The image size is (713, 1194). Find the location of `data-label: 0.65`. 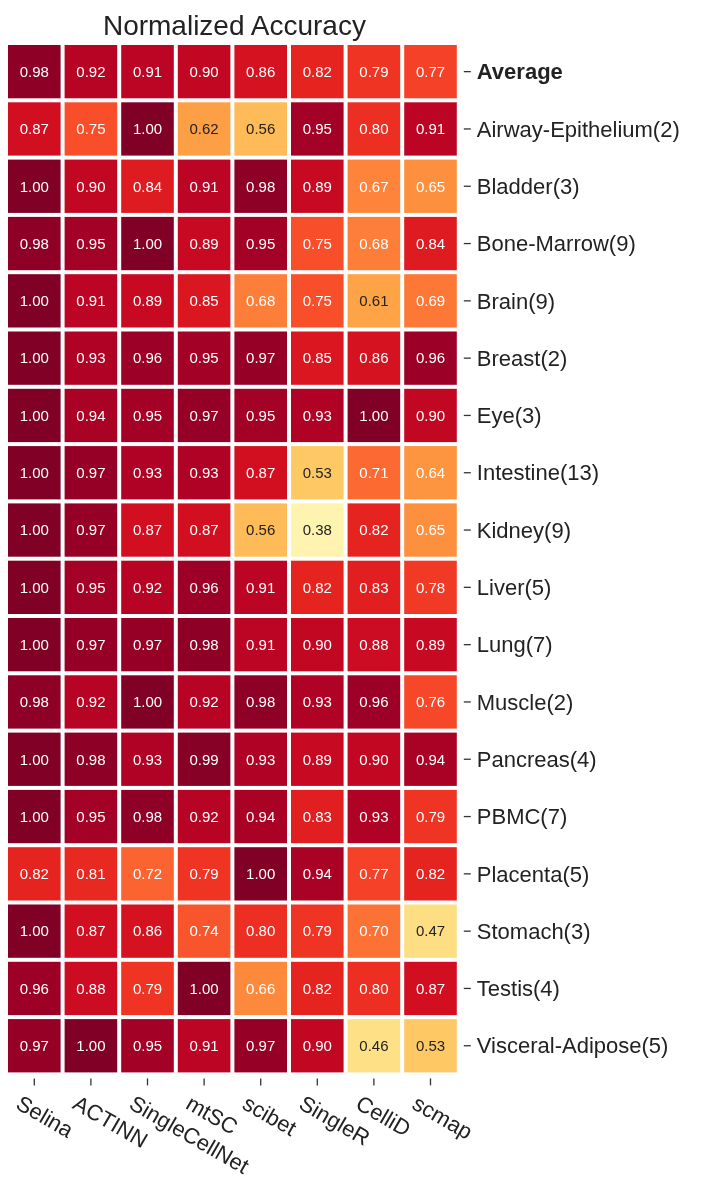

data-label: 0.65 is located at coordinates (430, 186).